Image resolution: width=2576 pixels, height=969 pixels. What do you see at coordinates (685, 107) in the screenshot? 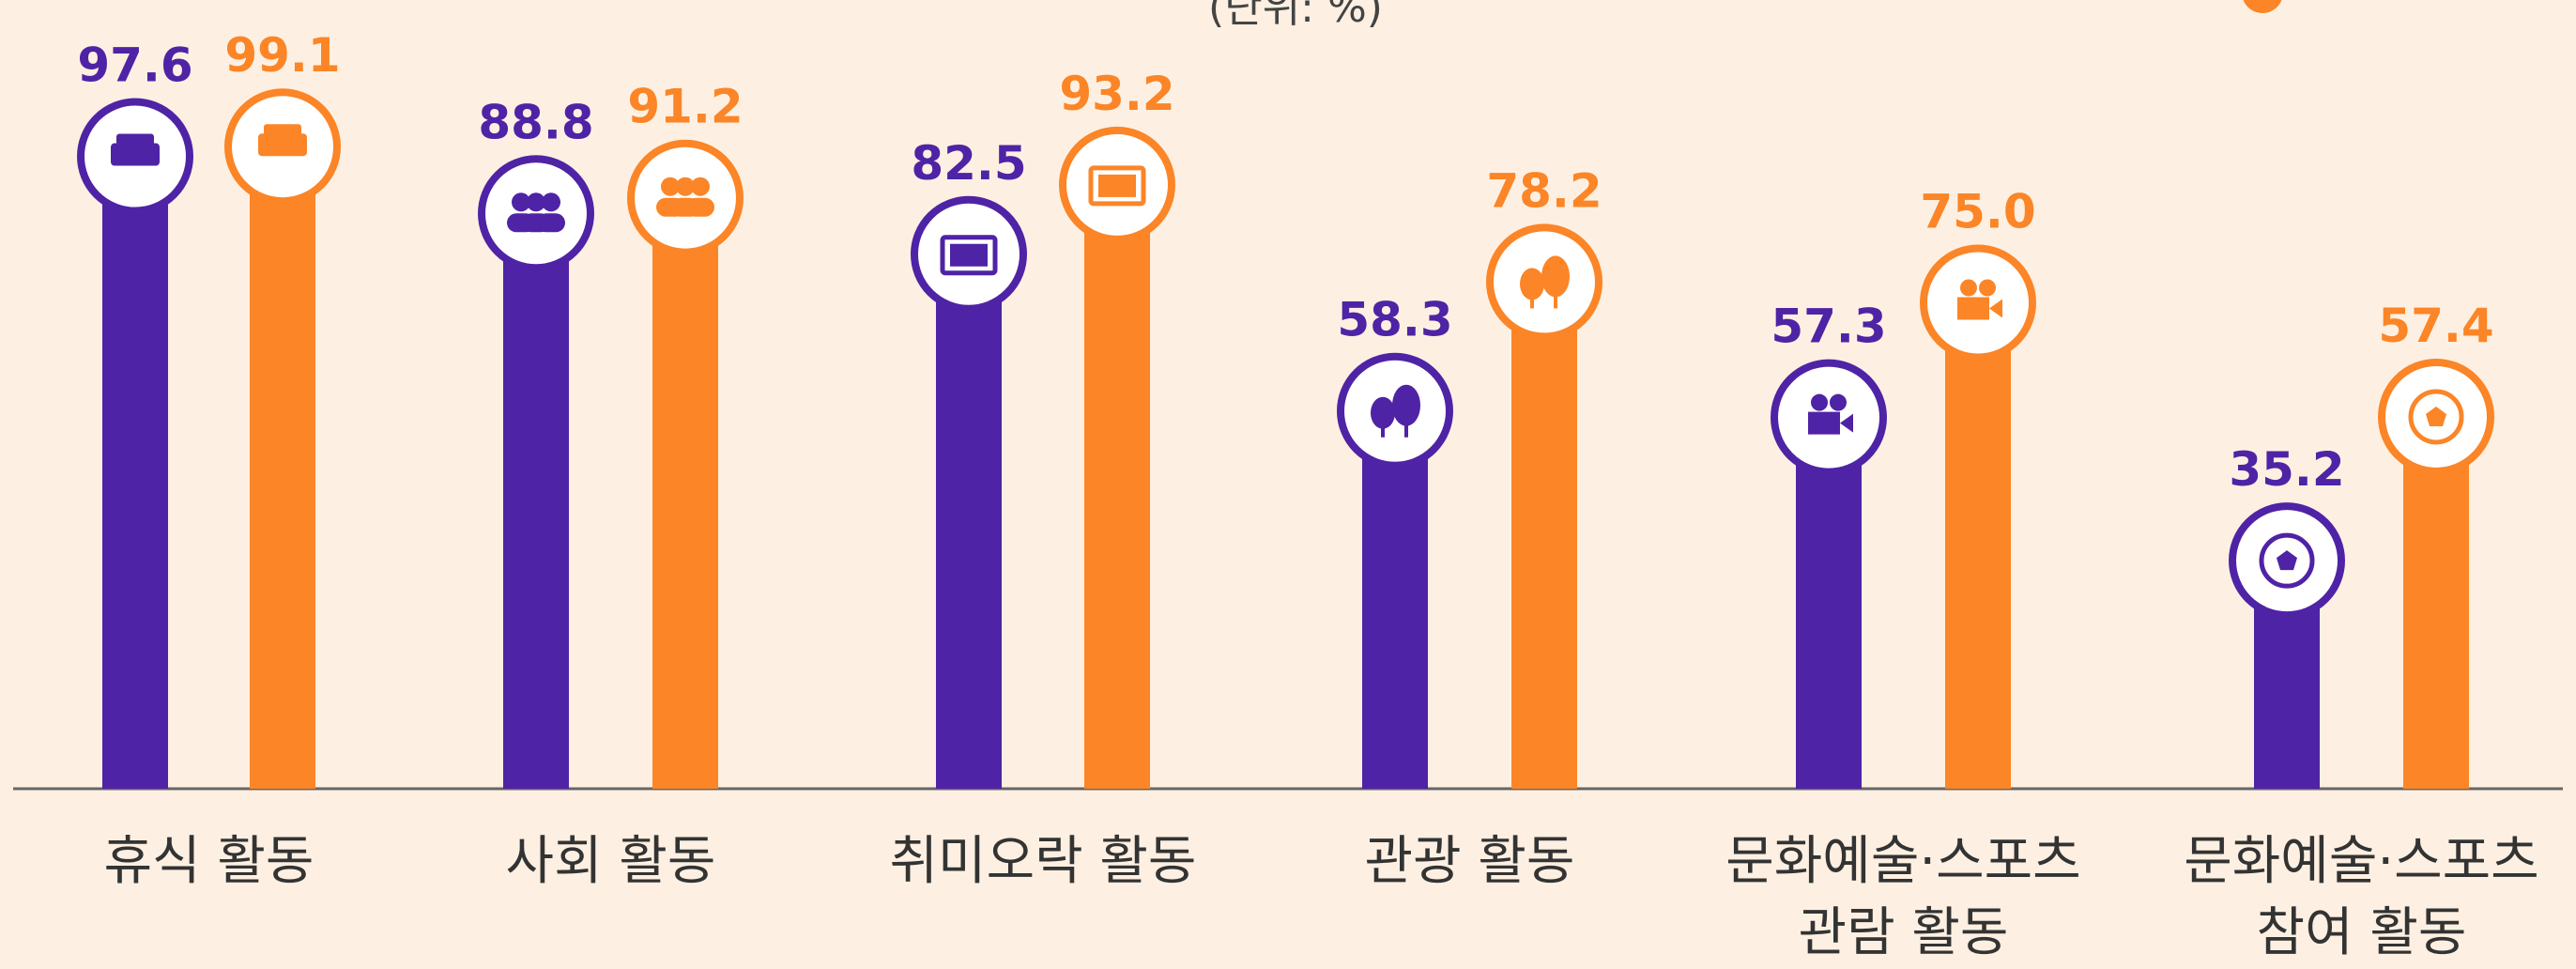
I see `value-label: 91.2` at bounding box center [685, 107].